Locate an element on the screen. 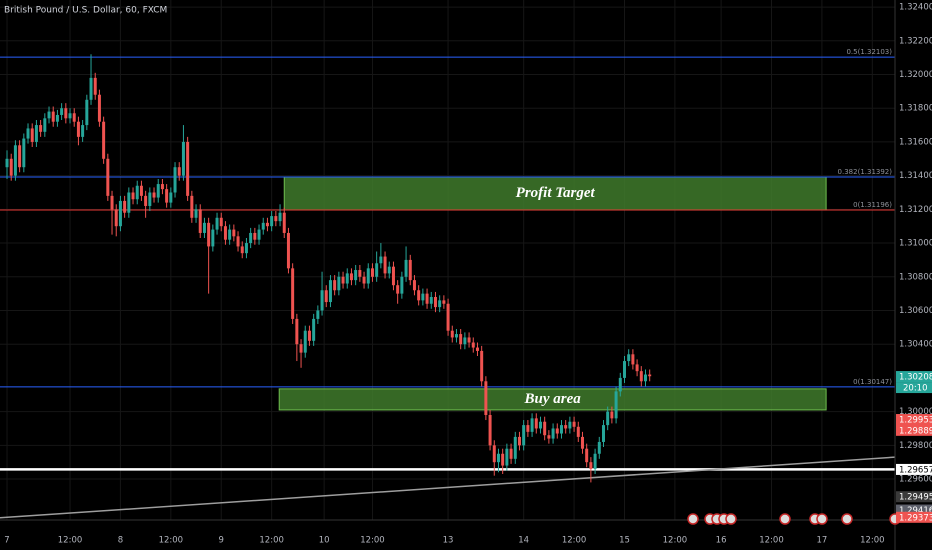 Image resolution: width=932 pixels, height=550 pixels. y-tick-label: 1.30800 is located at coordinates (915, 277).